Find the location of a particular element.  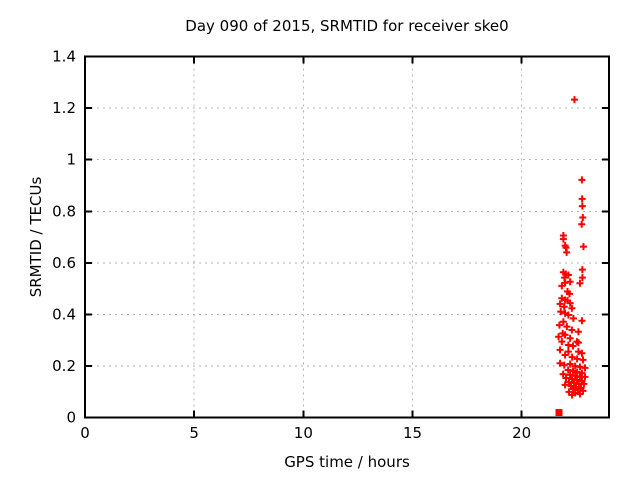

x-tick-label: 0 is located at coordinates (85, 433).